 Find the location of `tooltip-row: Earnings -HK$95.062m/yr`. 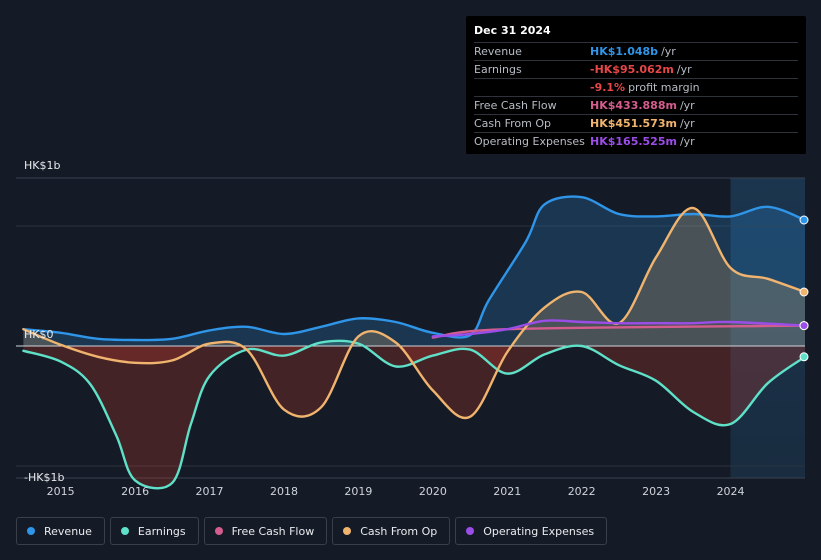

tooltip-row: Earnings -HK$95.062m/yr is located at coordinates (636, 70).